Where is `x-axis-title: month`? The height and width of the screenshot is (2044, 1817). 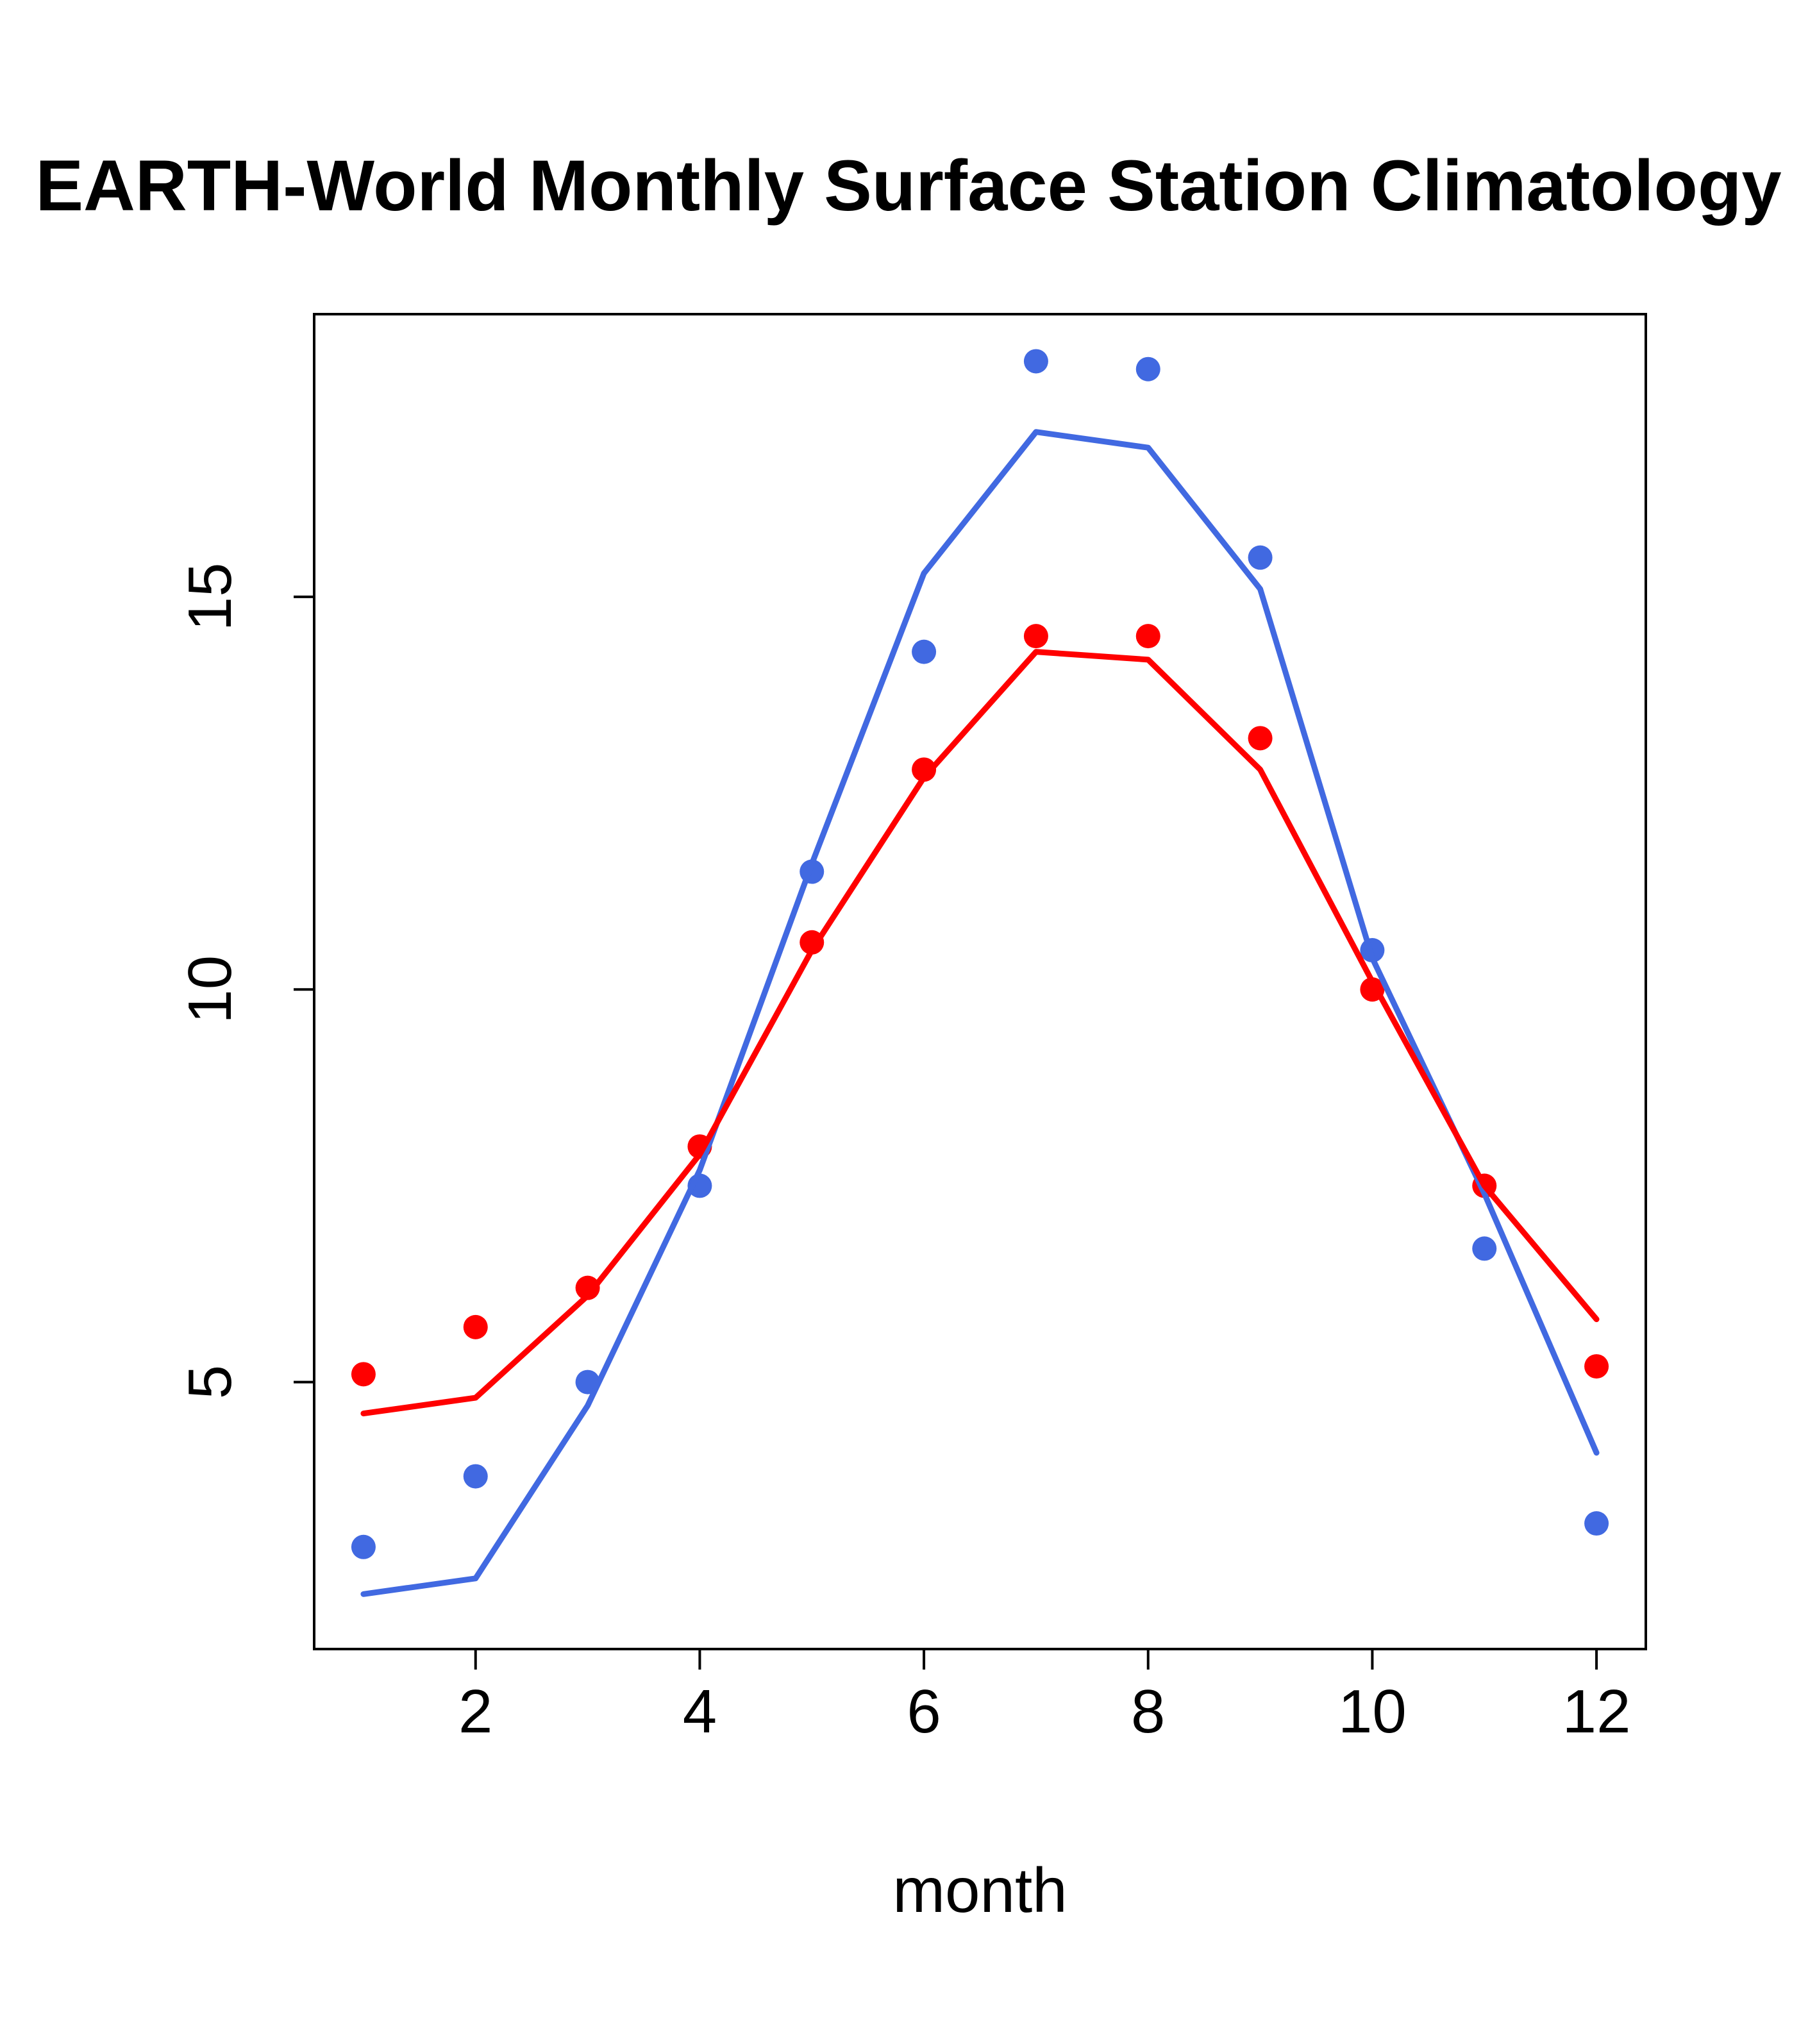 x-axis-title: month is located at coordinates (979, 1890).